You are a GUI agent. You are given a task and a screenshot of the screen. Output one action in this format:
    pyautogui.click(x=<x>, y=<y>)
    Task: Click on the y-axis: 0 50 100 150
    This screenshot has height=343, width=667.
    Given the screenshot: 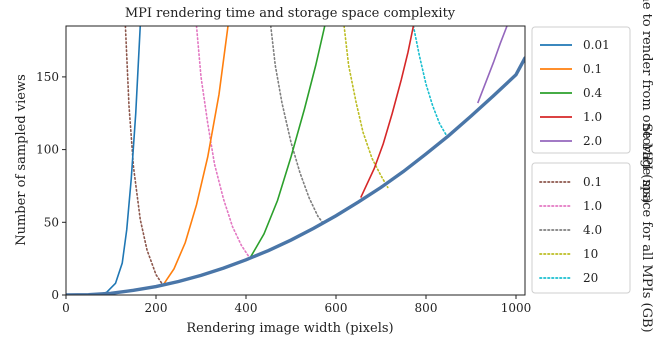 What is the action you would take?
    pyautogui.click(x=51, y=186)
    